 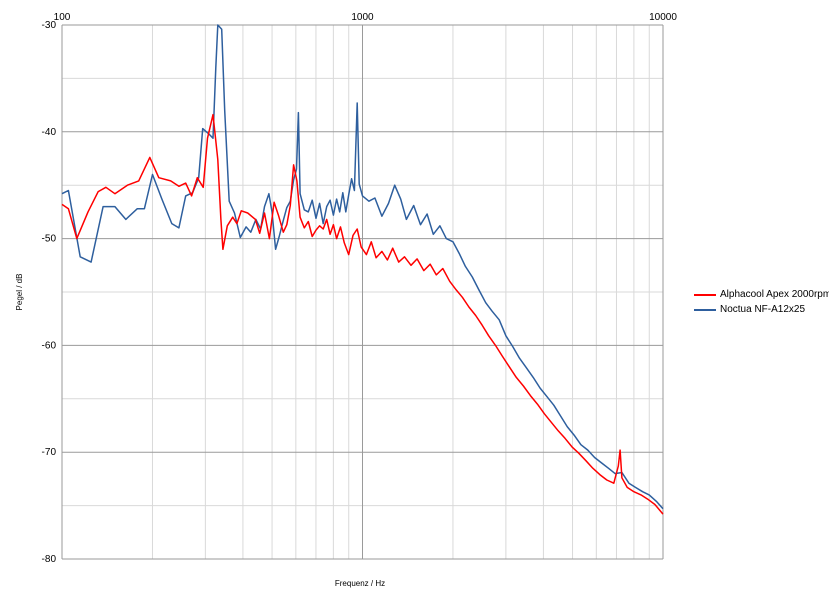 I want to click on legend-item: Noctua NF-A12x25, so click(x=761, y=309).